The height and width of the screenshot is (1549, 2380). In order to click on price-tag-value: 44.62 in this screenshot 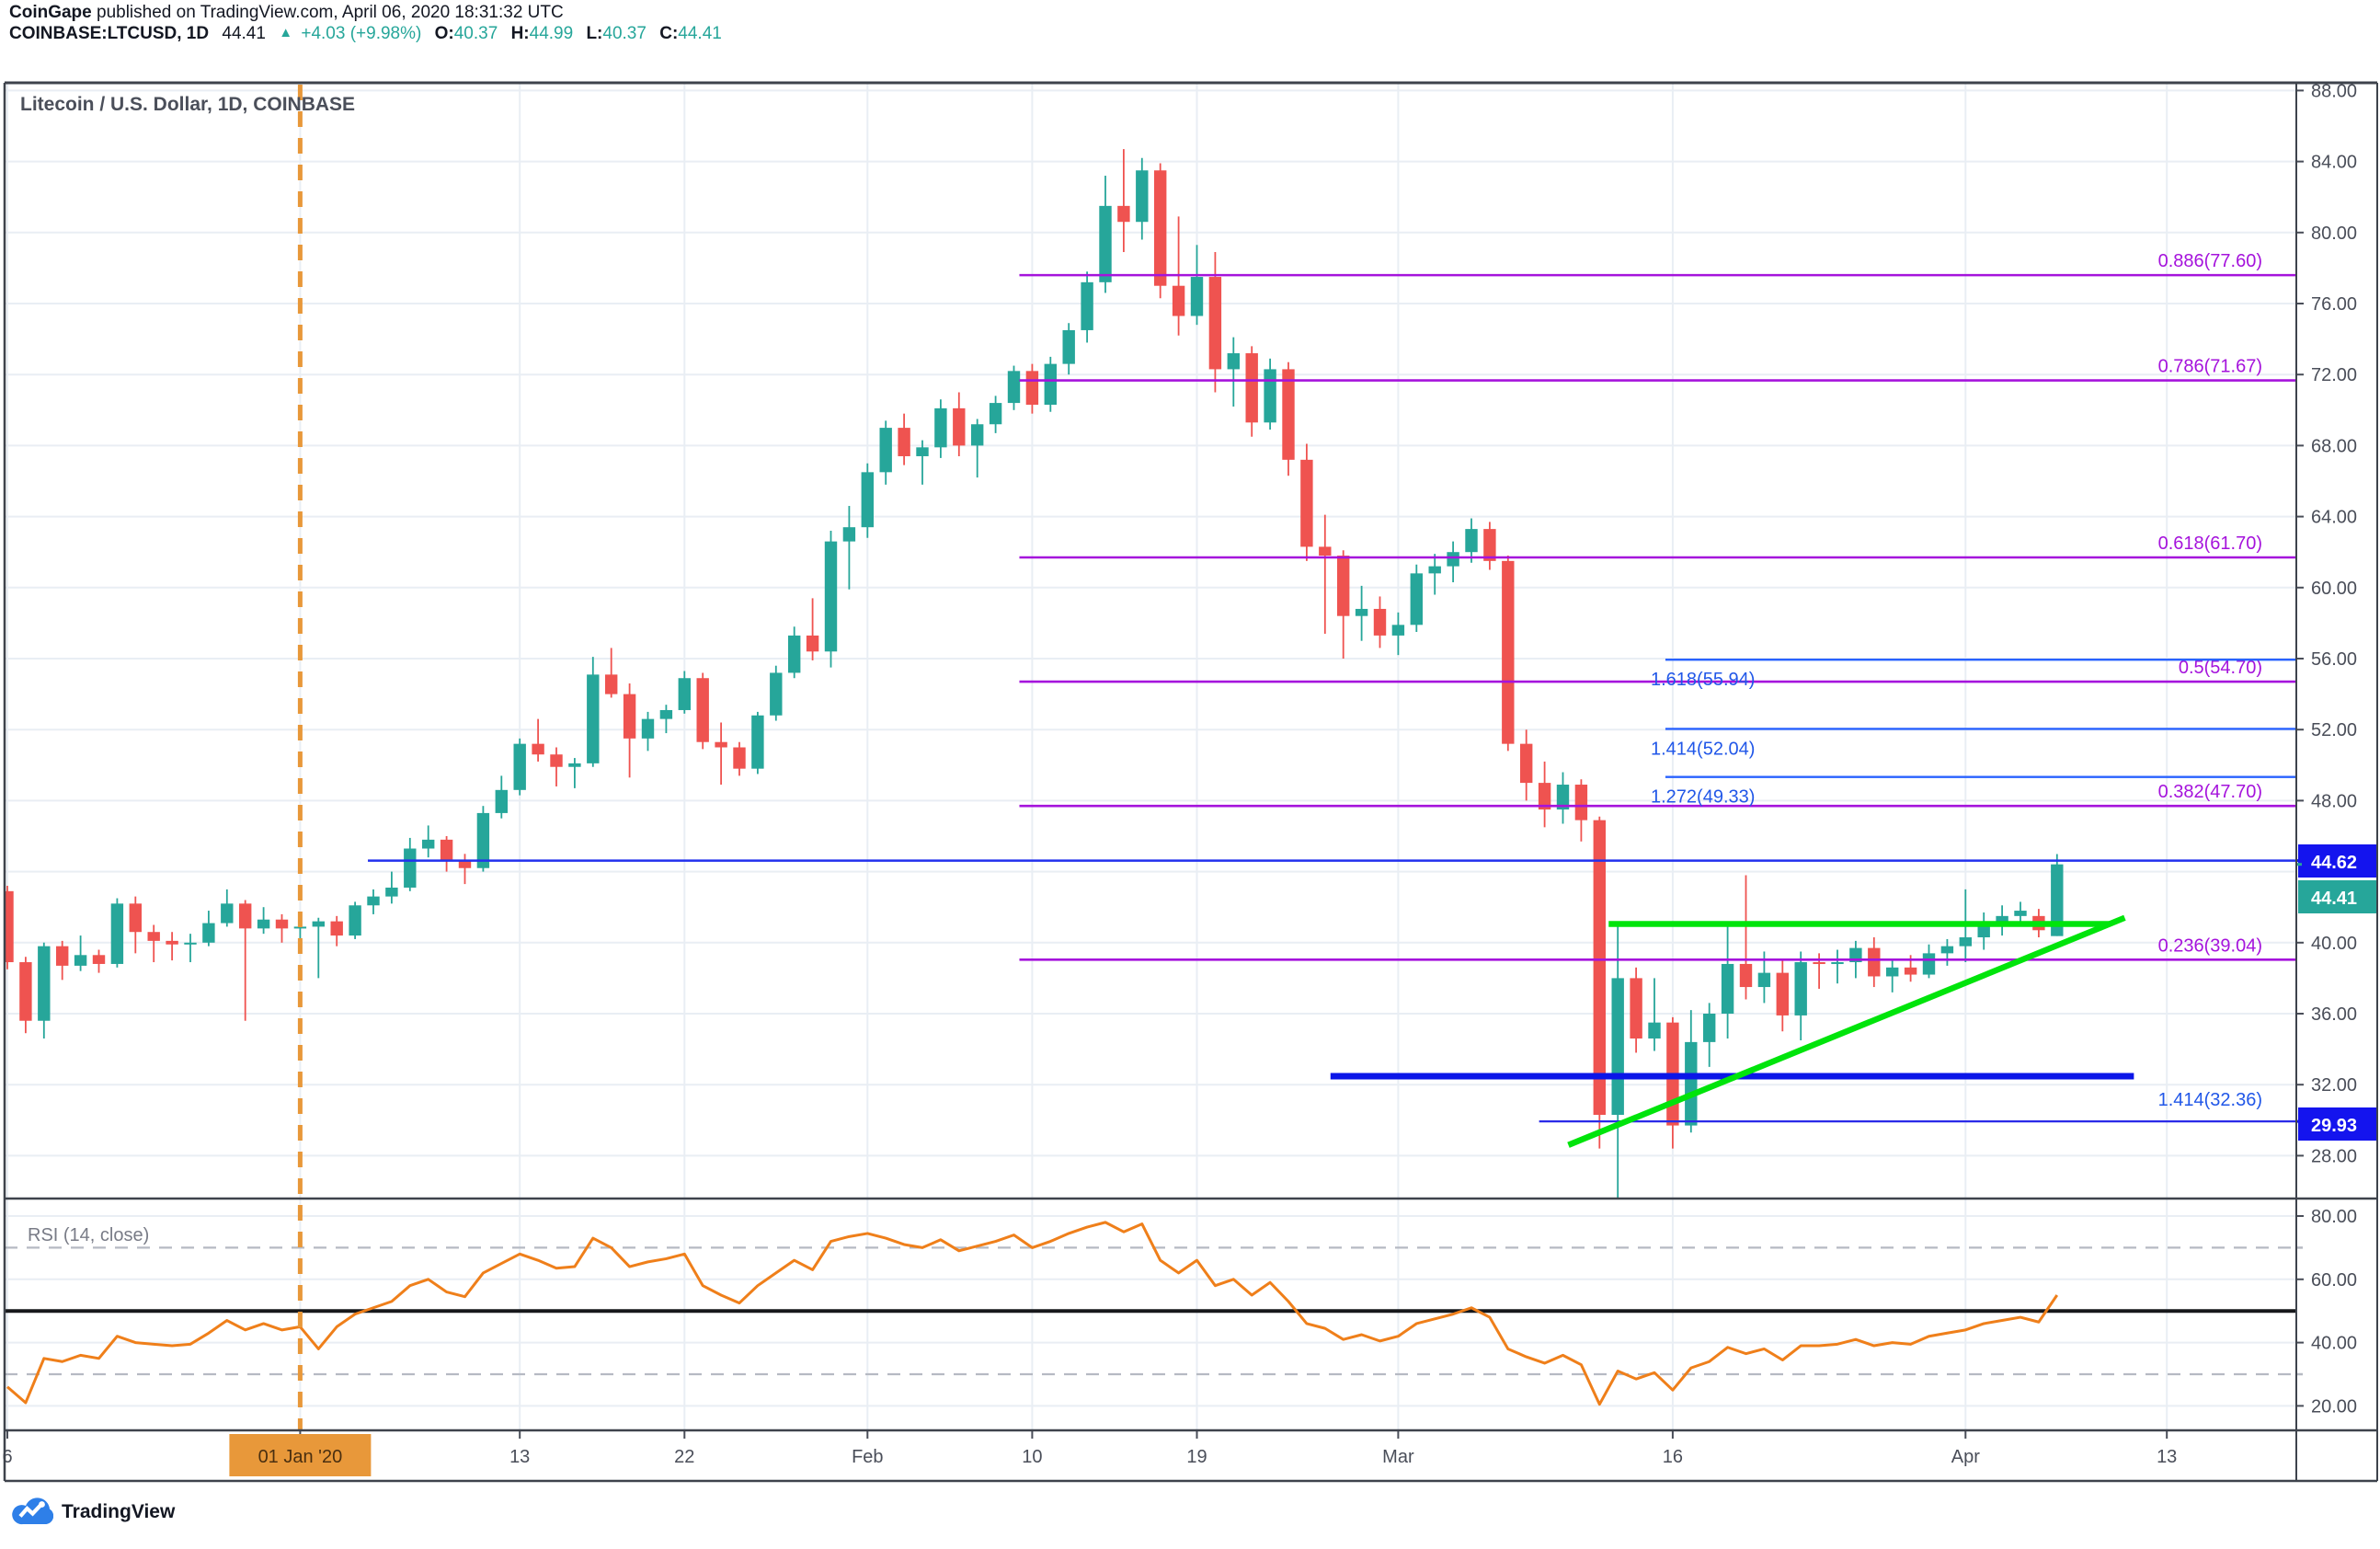, I will do `click(2334, 863)`.